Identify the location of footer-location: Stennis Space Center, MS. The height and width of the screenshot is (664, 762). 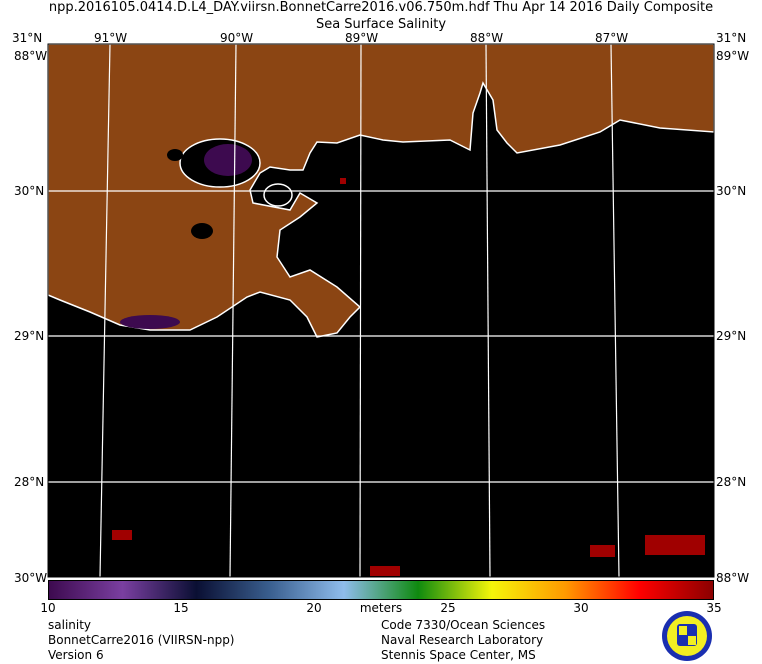
(458, 655).